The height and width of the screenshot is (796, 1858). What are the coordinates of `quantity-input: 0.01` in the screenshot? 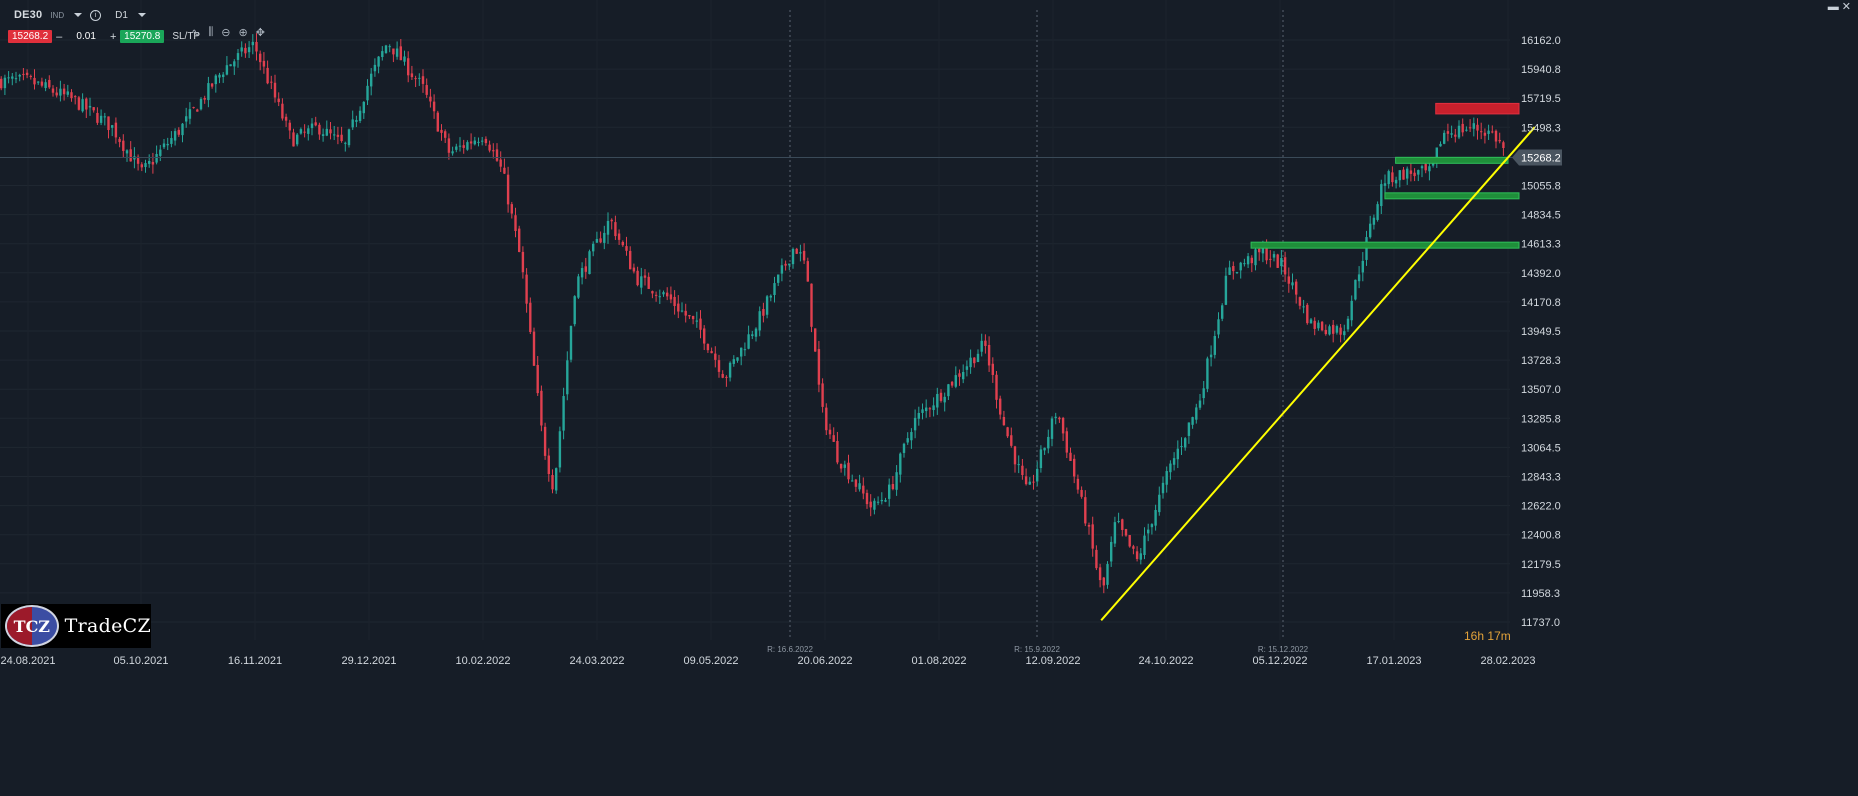 It's located at (86, 36).